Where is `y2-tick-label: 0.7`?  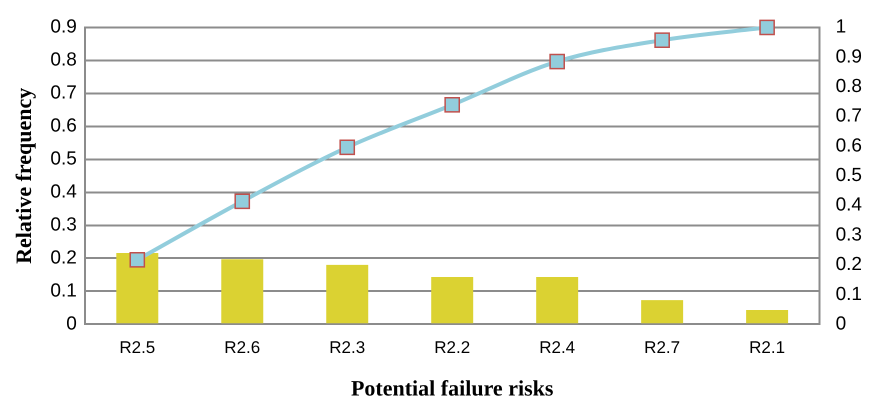
y2-tick-label: 0.7 is located at coordinates (849, 116).